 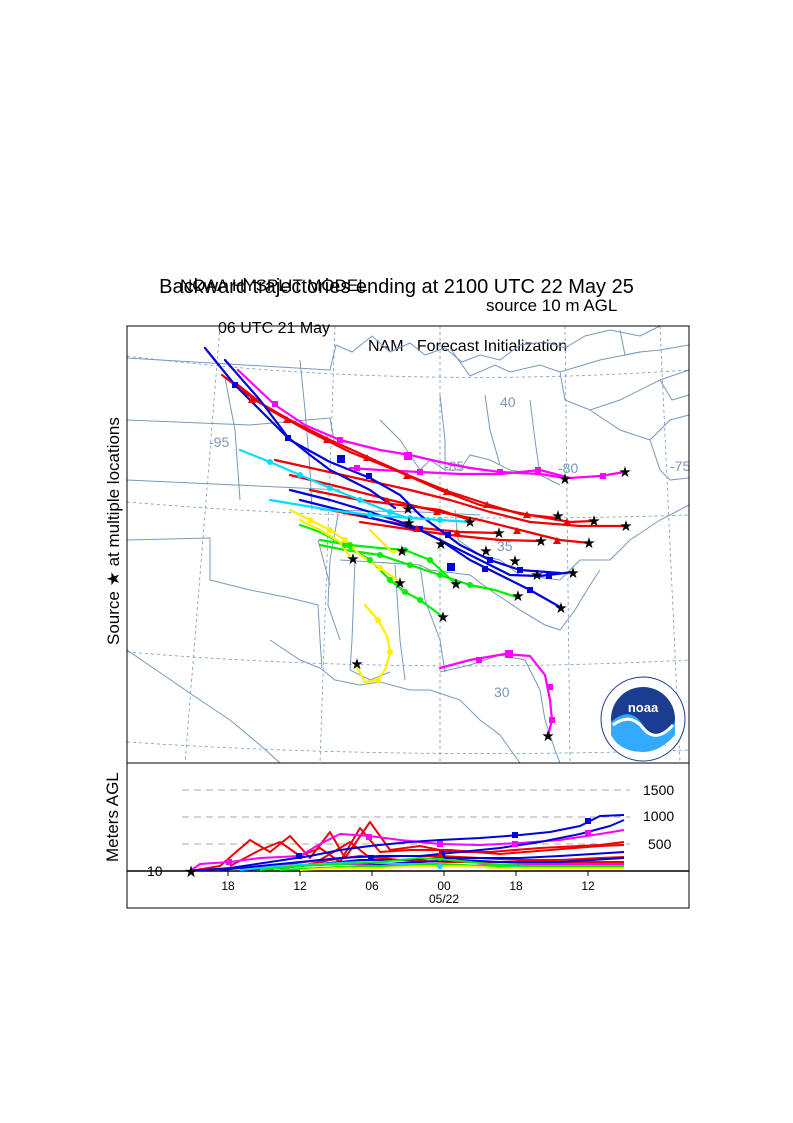 I want to click on noaa-logo: noaa, so click(x=643, y=719).